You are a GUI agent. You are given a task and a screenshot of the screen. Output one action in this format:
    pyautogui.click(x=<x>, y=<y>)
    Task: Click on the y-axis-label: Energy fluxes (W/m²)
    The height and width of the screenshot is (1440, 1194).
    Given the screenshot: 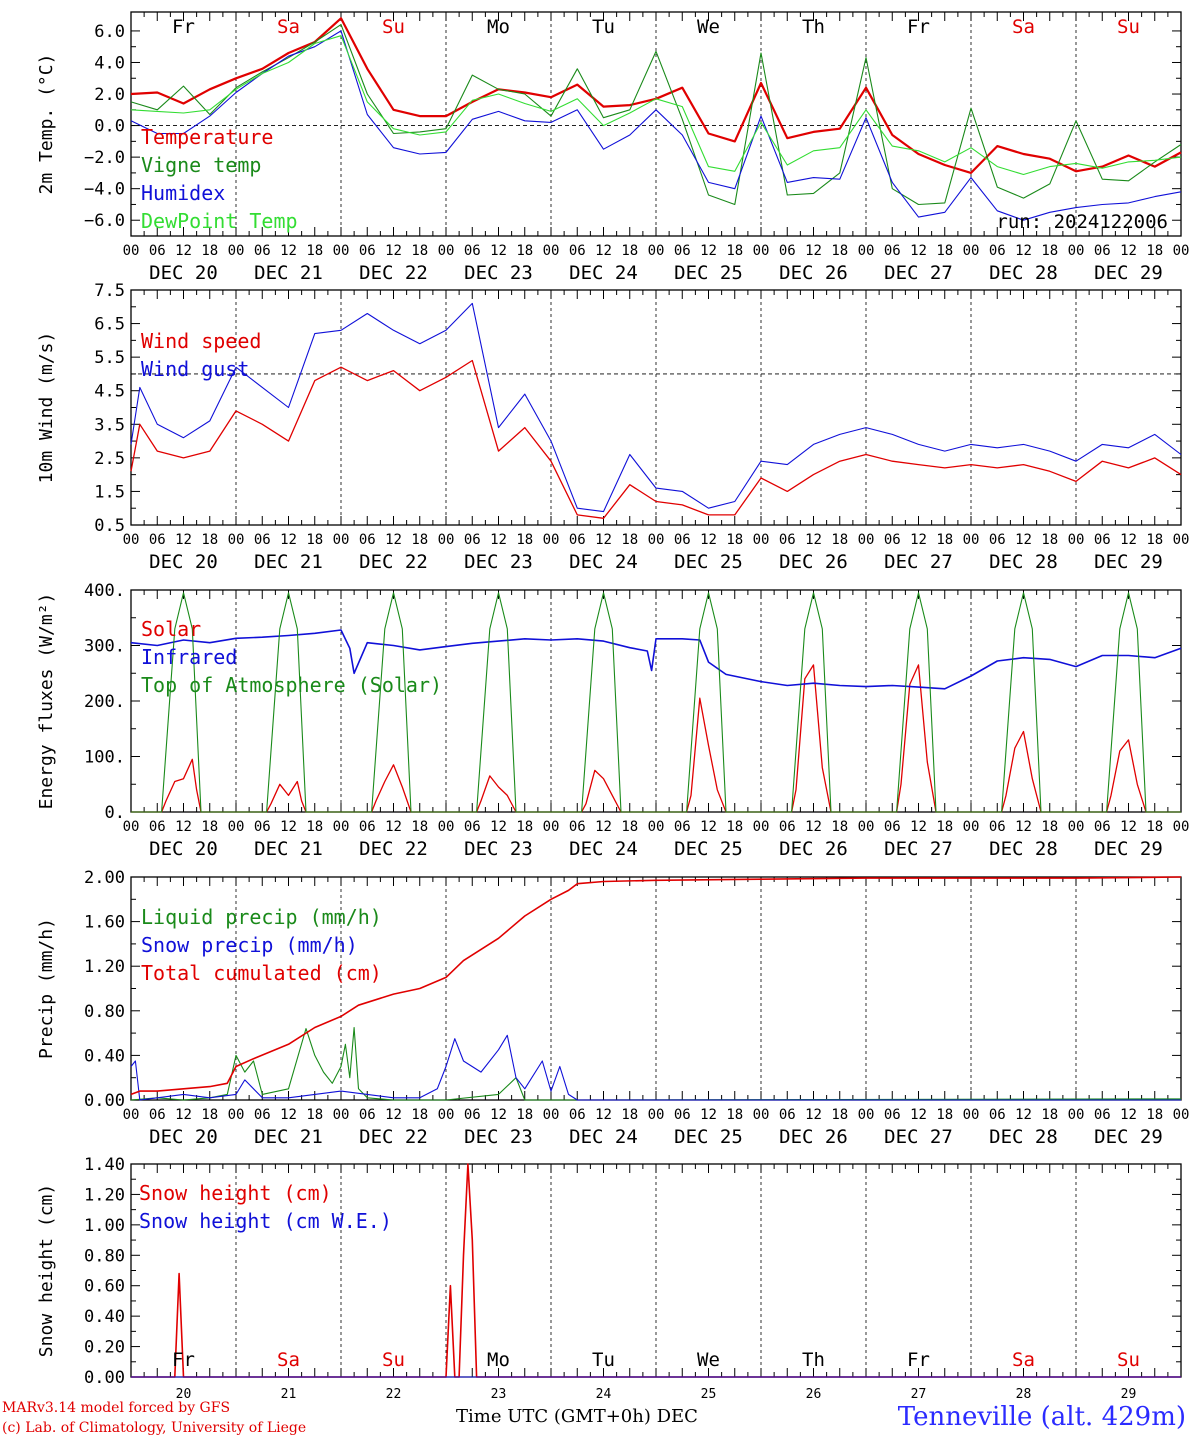 What is the action you would take?
    pyautogui.click(x=46, y=701)
    